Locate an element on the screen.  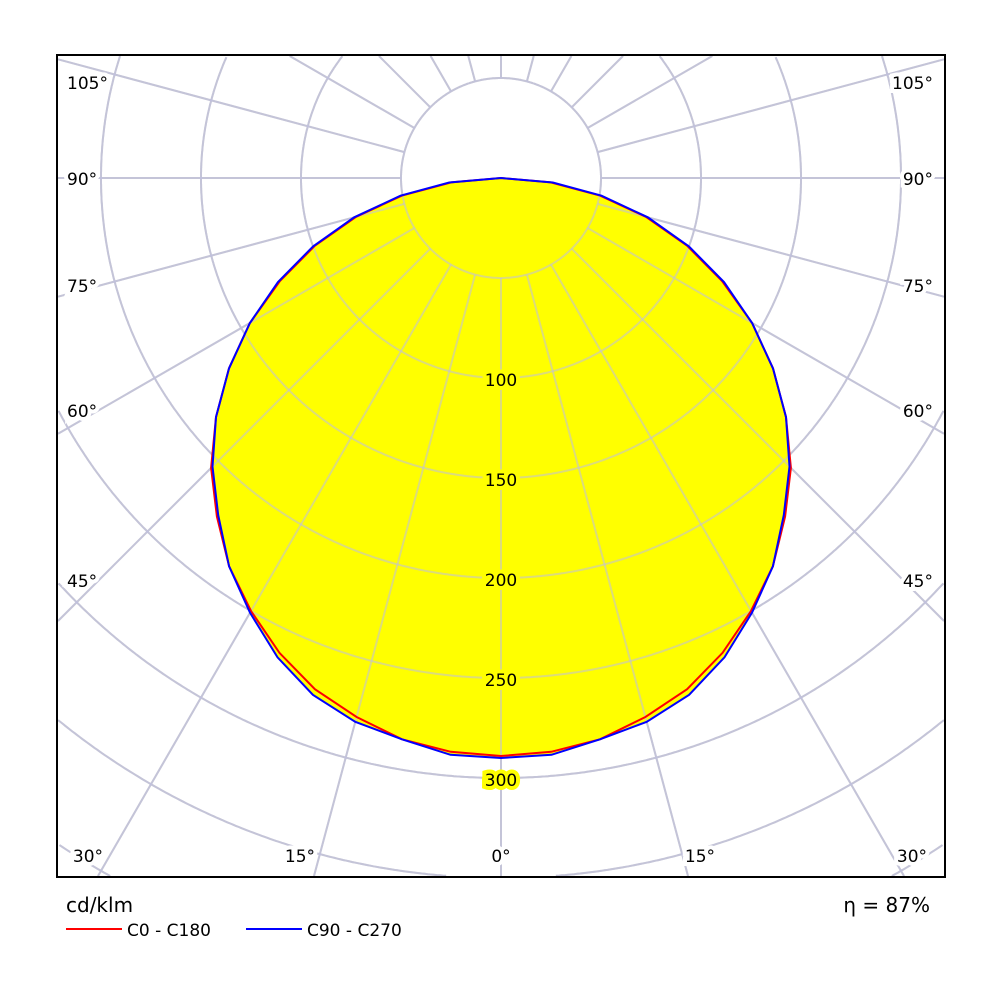
legend-label-c0-c180: C0 - C180 is located at coordinates (169, 931).